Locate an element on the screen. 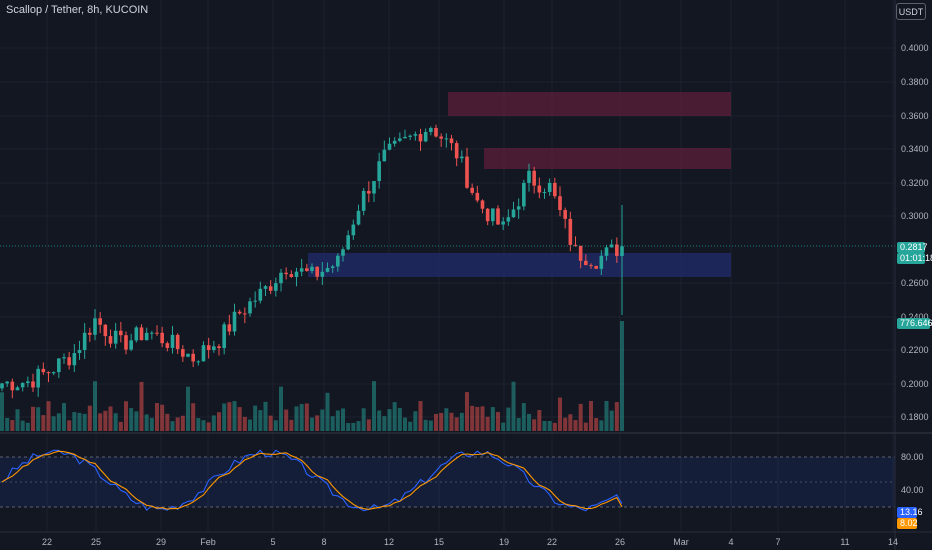 This screenshot has height=550, width=932. oscillator is located at coordinates (312, 480).